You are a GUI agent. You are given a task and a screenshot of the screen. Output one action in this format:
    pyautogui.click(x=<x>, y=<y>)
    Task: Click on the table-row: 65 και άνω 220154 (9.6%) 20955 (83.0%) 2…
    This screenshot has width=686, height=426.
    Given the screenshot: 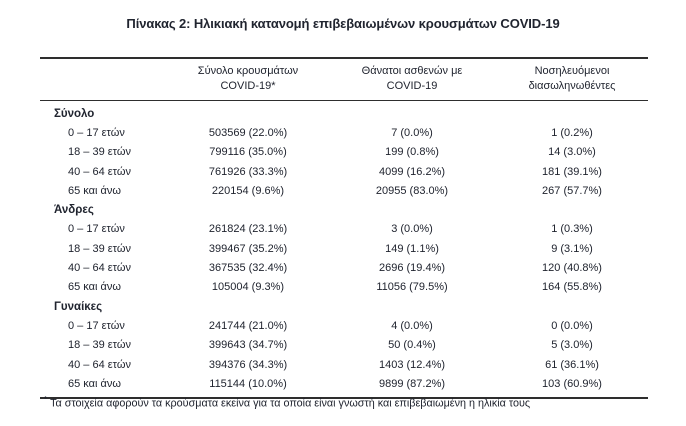 What is the action you would take?
    pyautogui.click(x=344, y=190)
    